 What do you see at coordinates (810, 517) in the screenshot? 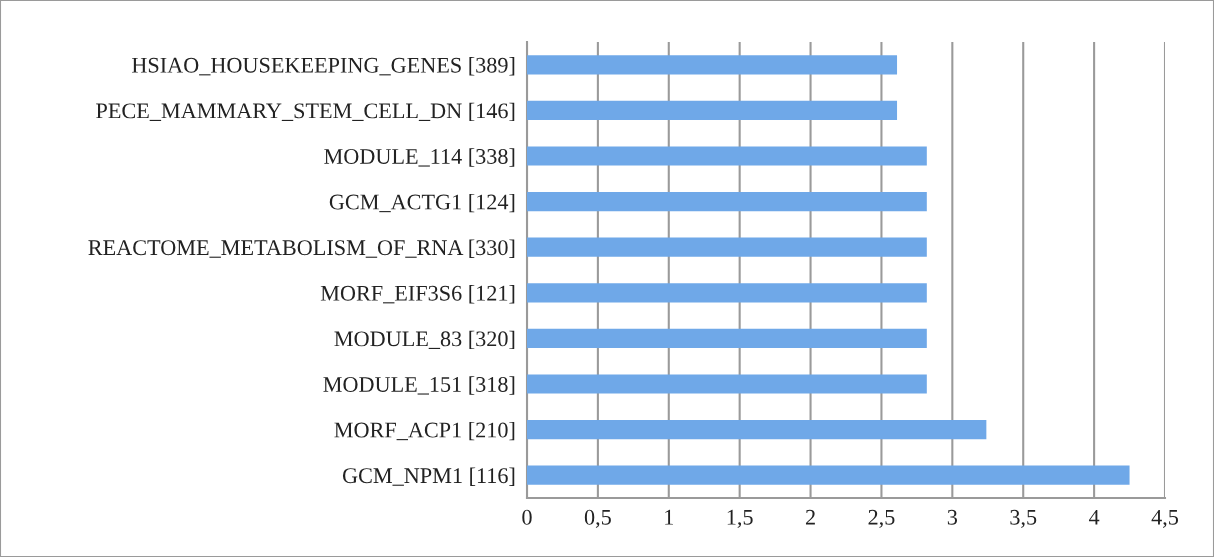
I see `x-tick-label: 2` at bounding box center [810, 517].